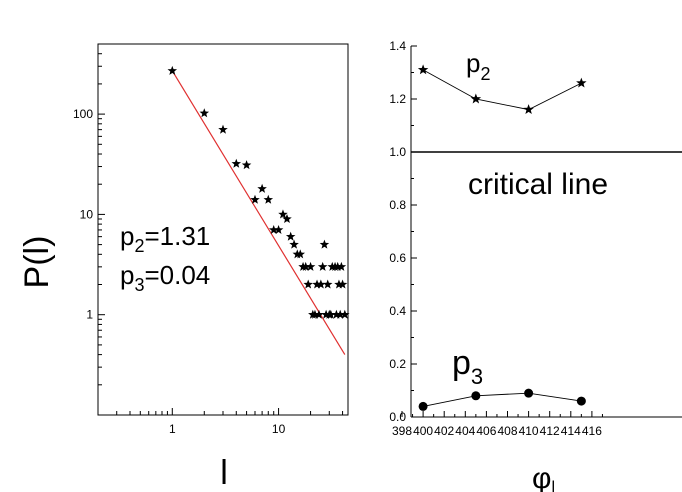  Describe the element at coordinates (397, 46) in the screenshot. I see `right-y-tick-label: 1.4` at that location.